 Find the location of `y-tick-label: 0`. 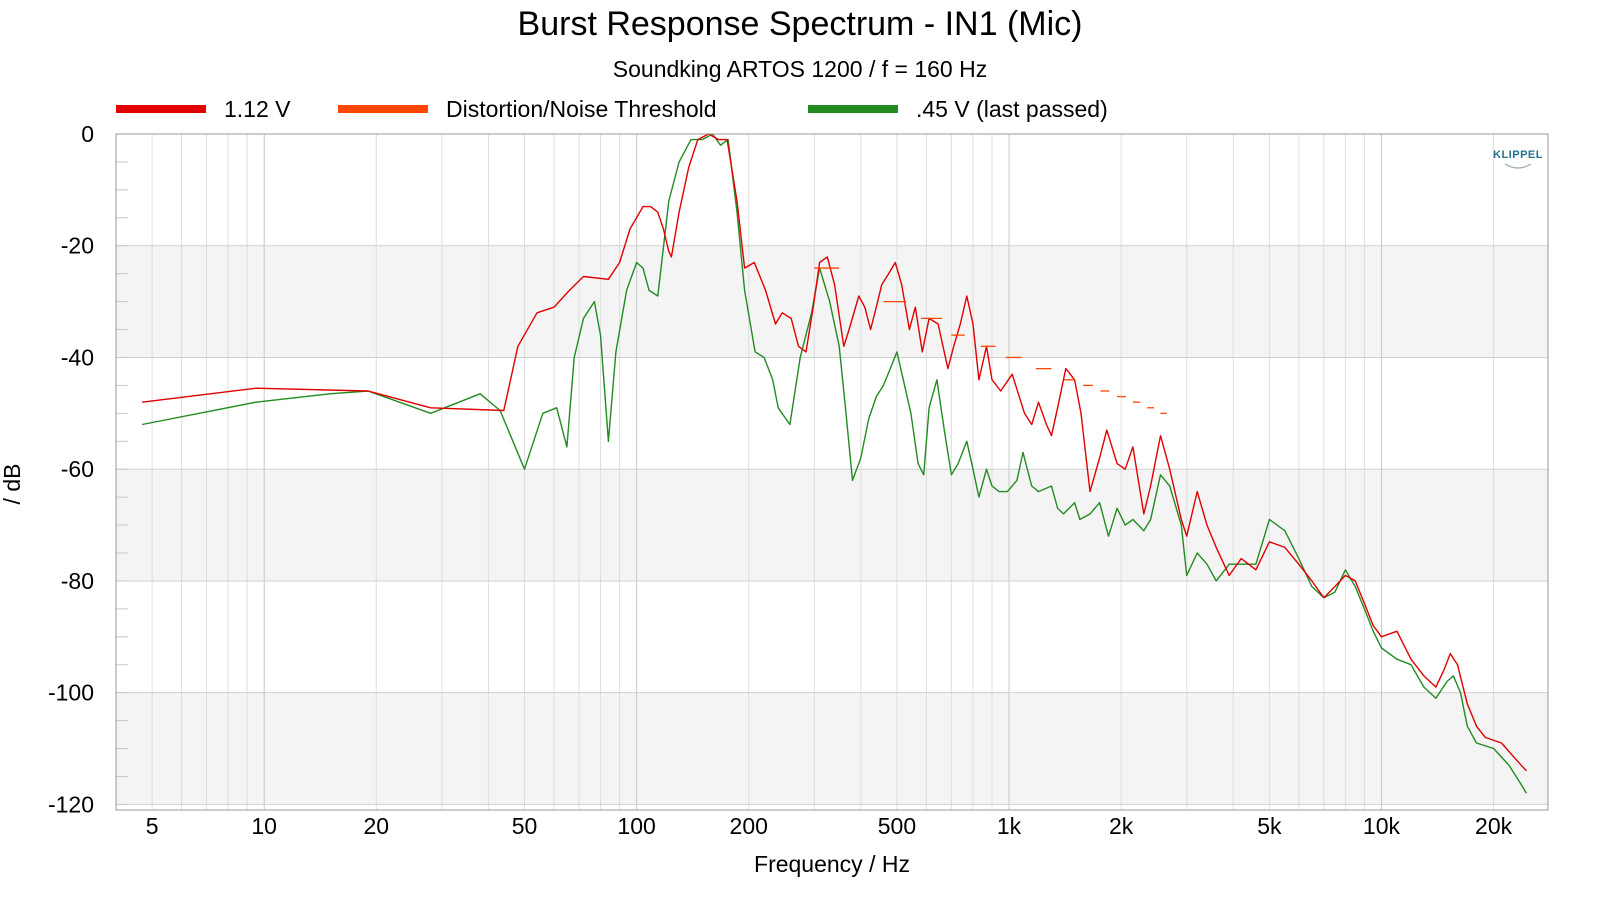

y-tick-label: 0 is located at coordinates (87, 134).